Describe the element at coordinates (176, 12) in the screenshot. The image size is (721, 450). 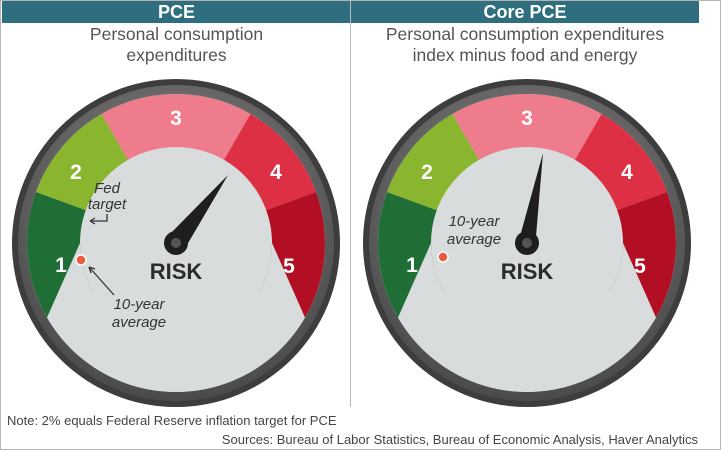
I see `pce-title: PCE` at that location.